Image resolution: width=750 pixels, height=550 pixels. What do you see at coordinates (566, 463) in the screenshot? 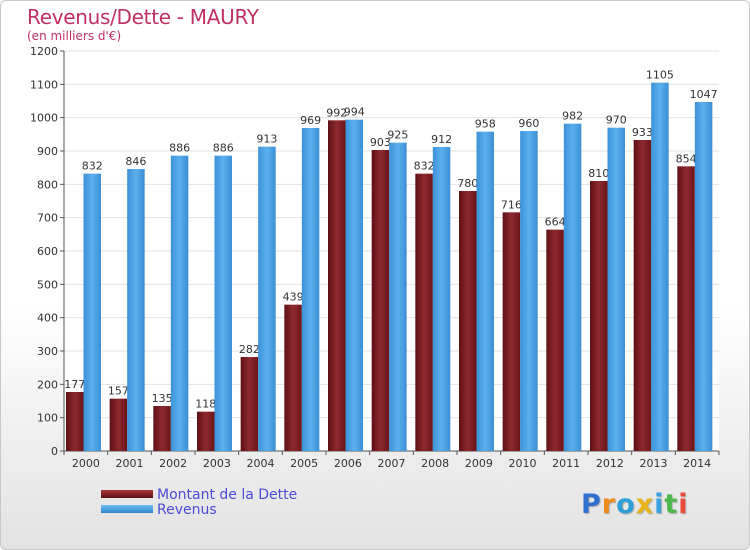
I see `x-tick-label: 2011` at bounding box center [566, 463].